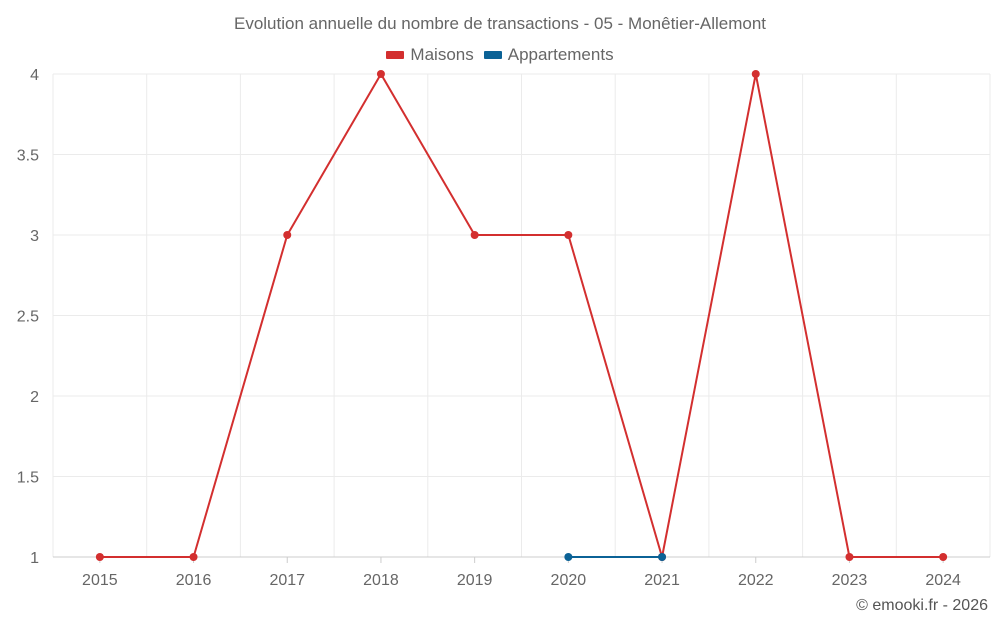 This screenshot has width=1000, height=625. Describe the element at coordinates (34, 397) in the screenshot. I see `y-tick-label: 2` at that location.